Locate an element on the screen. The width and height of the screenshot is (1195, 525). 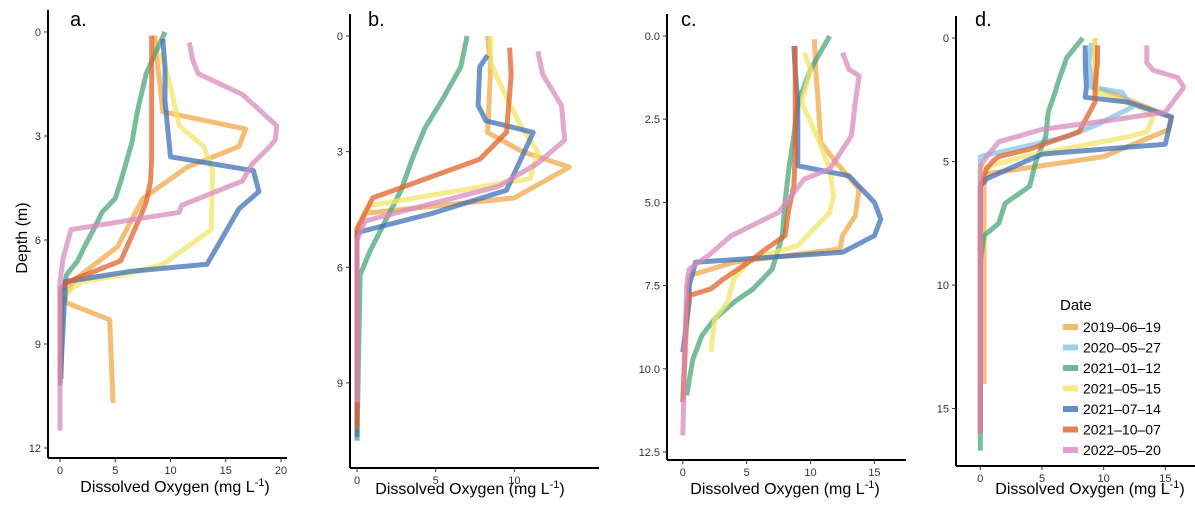
legend-label: 2019–06–19 is located at coordinates (1122, 327).